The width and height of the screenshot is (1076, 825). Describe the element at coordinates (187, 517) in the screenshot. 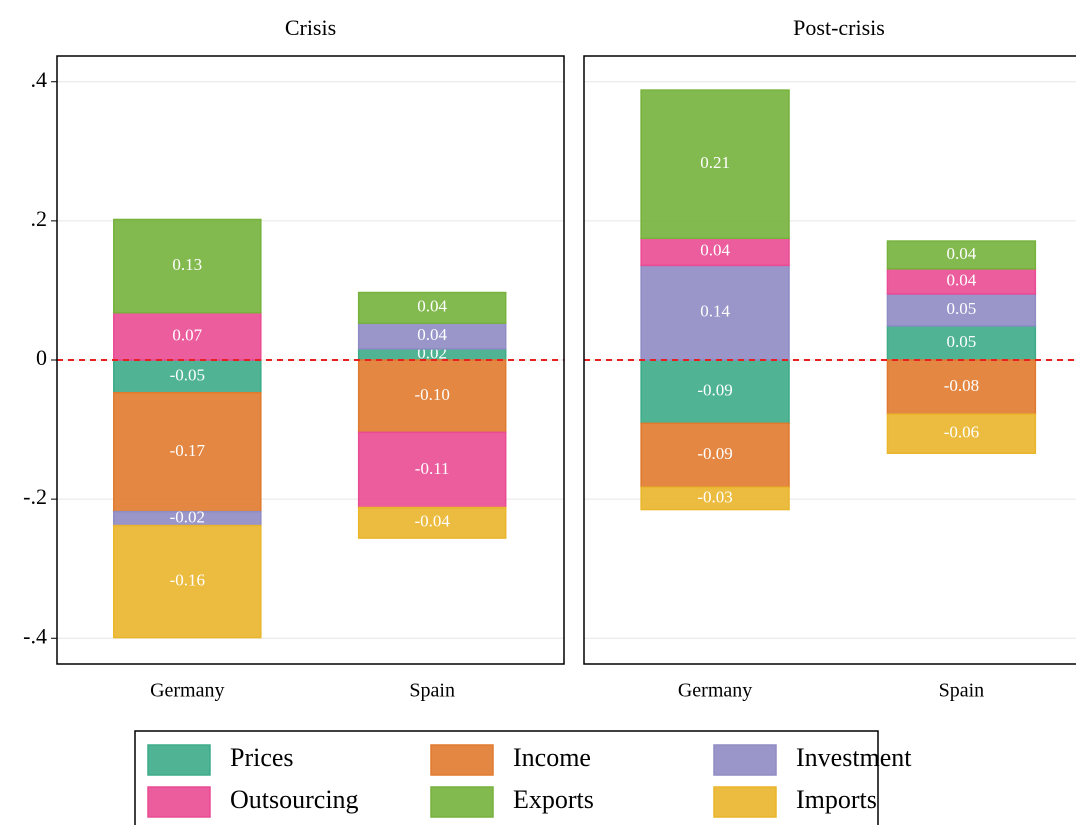

I see `value-label: -0.02` at that location.